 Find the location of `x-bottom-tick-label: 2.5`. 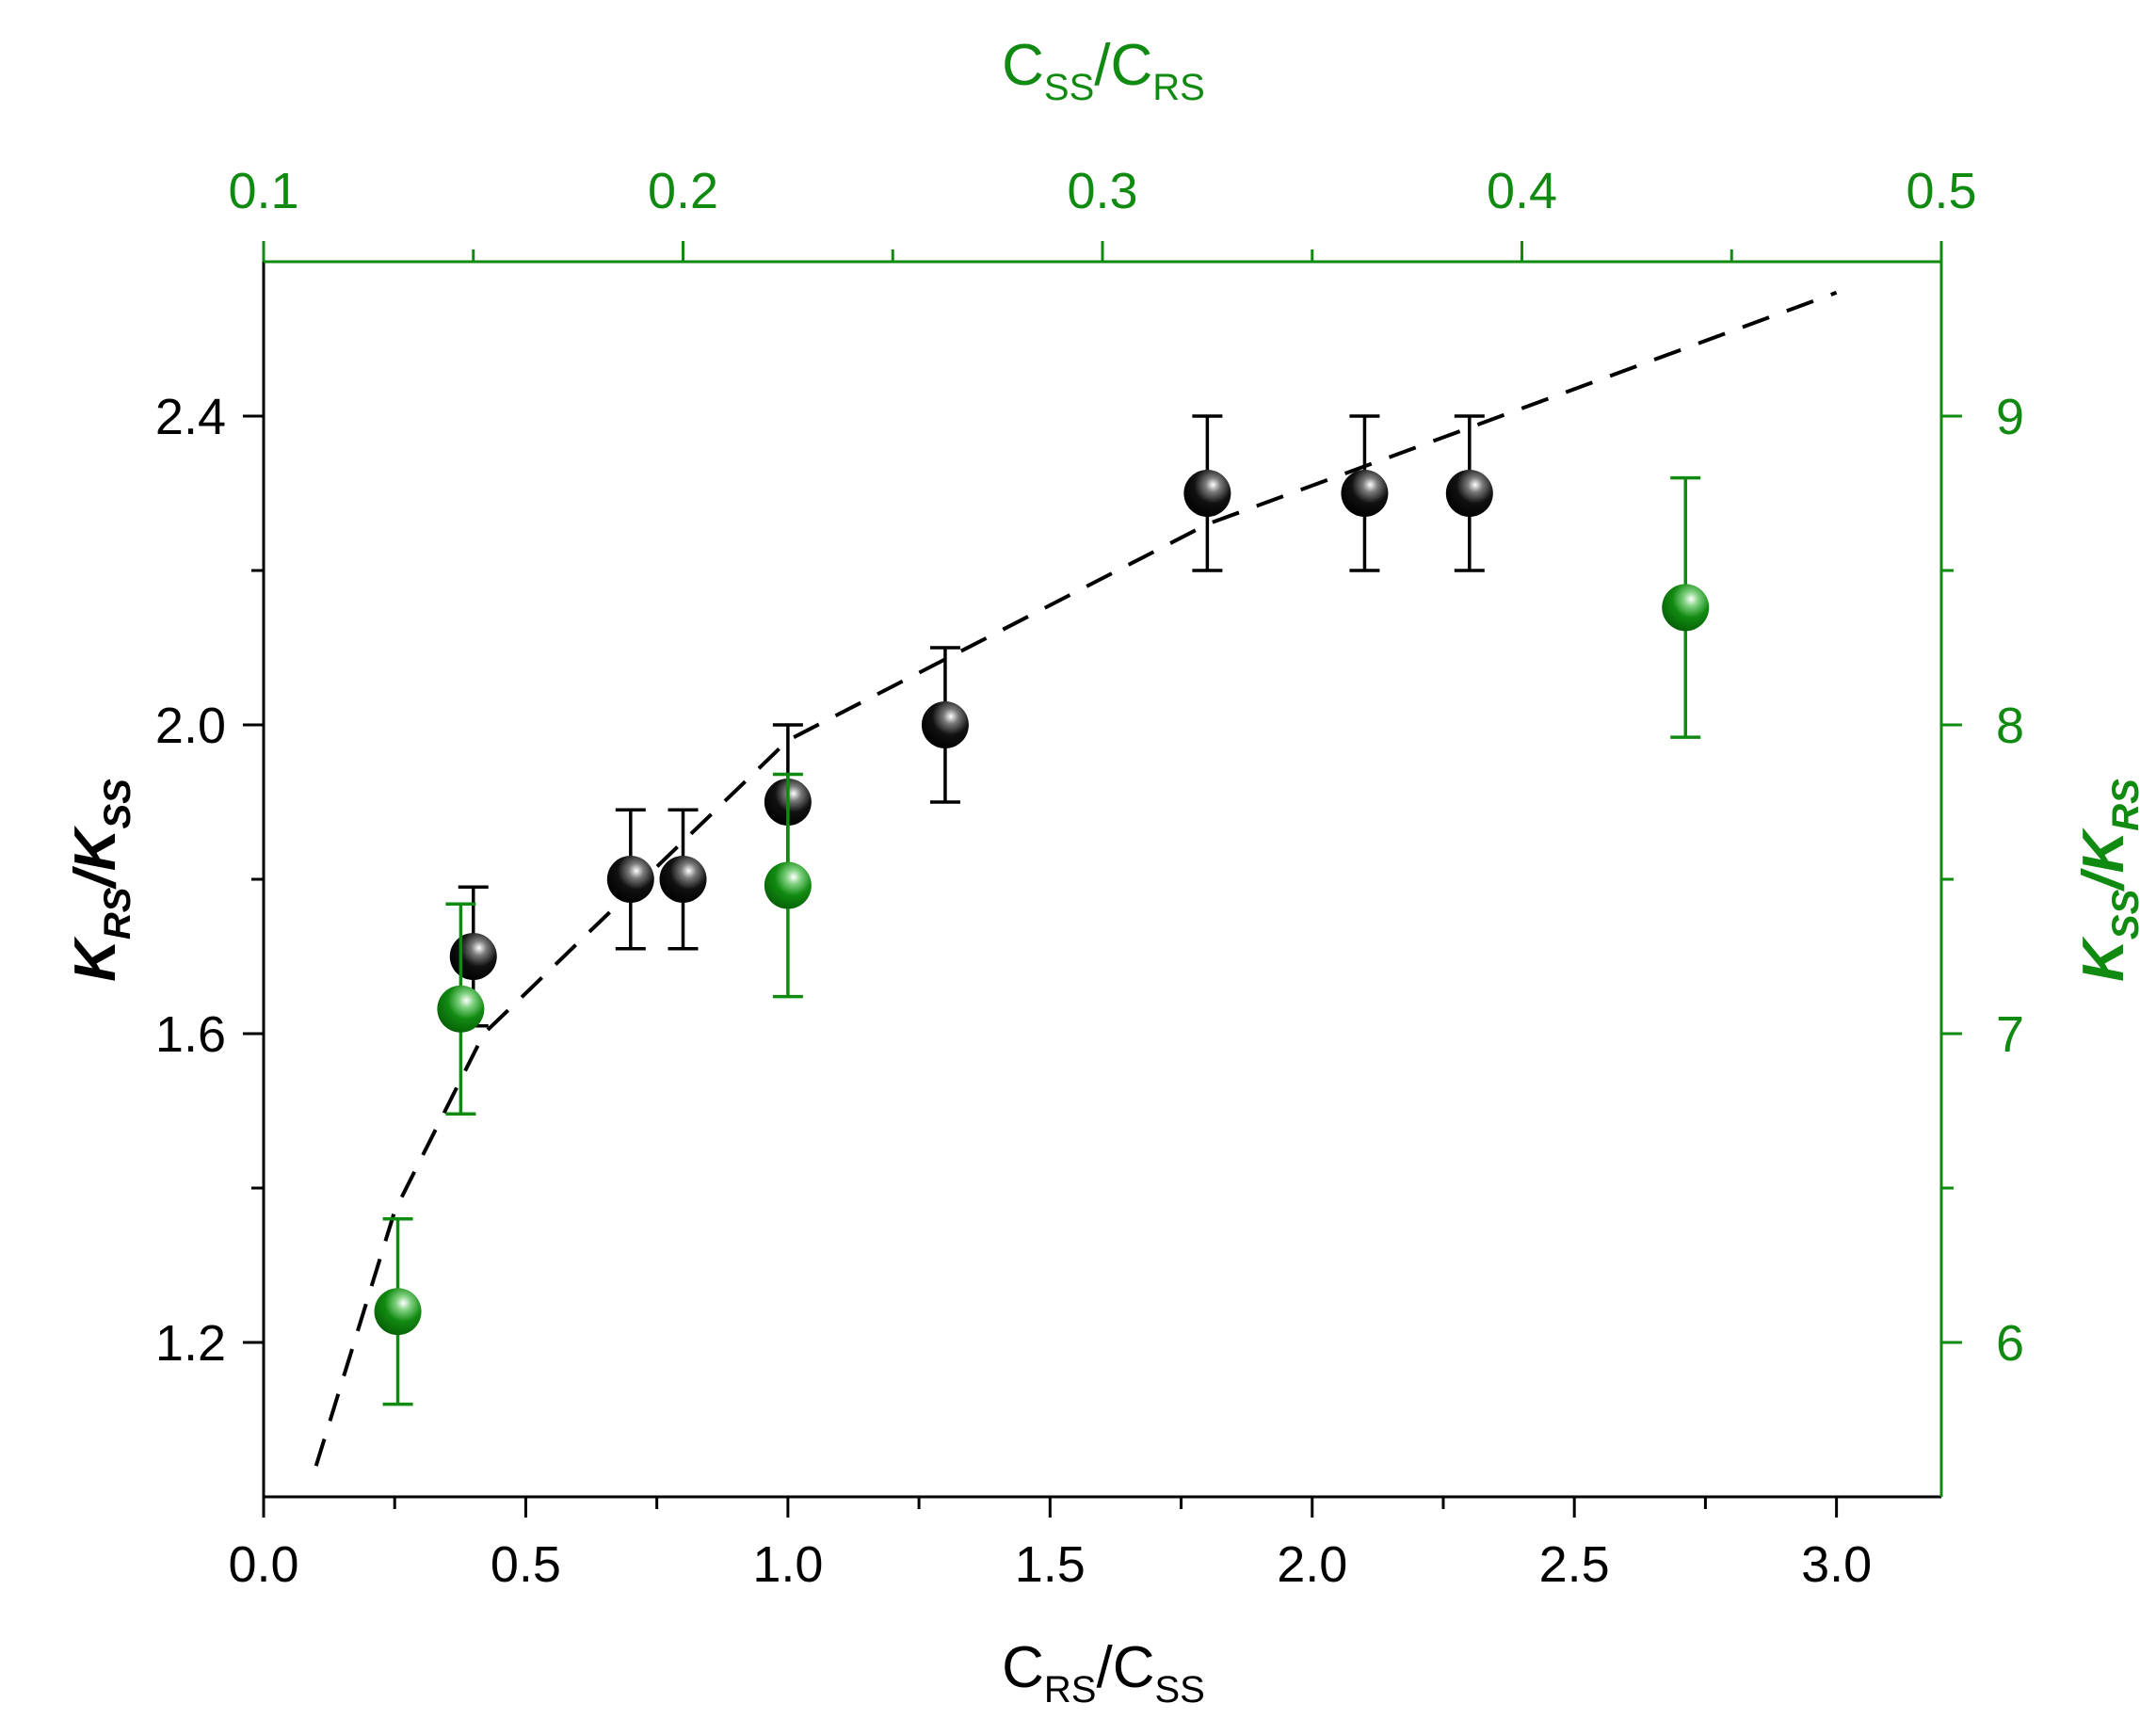

x-bottom-tick-label: 2.5 is located at coordinates (1574, 1564).